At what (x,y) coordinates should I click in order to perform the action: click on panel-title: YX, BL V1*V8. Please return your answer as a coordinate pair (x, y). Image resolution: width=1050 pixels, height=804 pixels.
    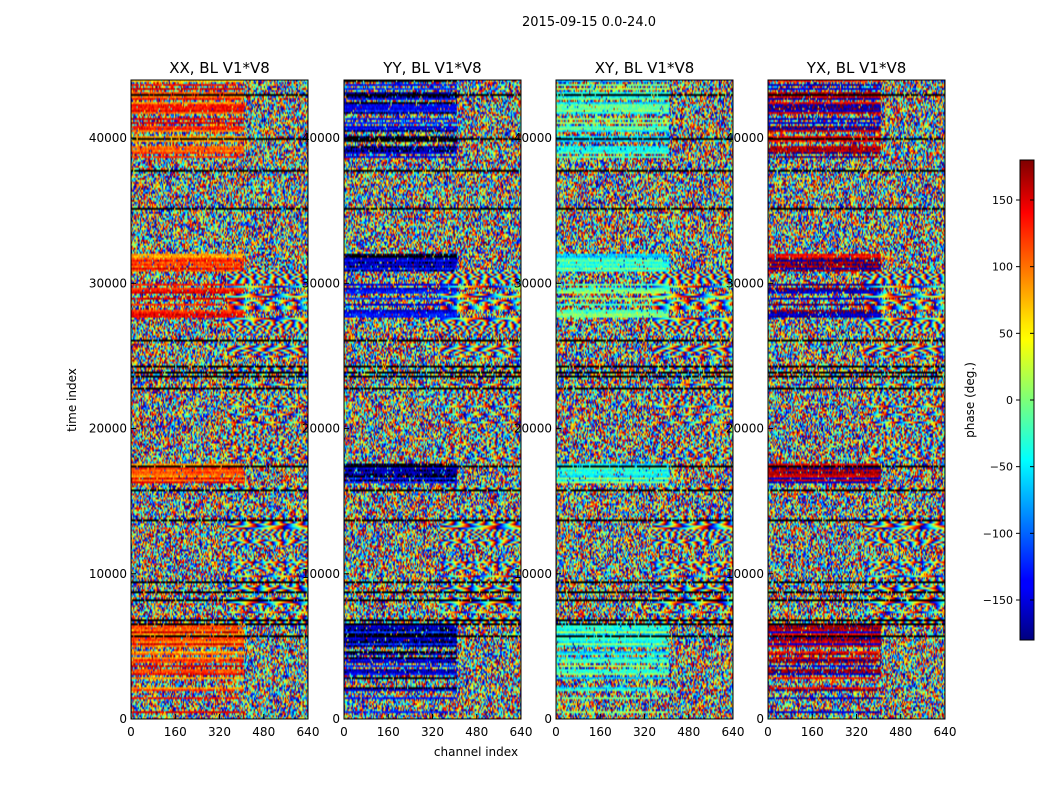
    Looking at the image, I should click on (856, 68).